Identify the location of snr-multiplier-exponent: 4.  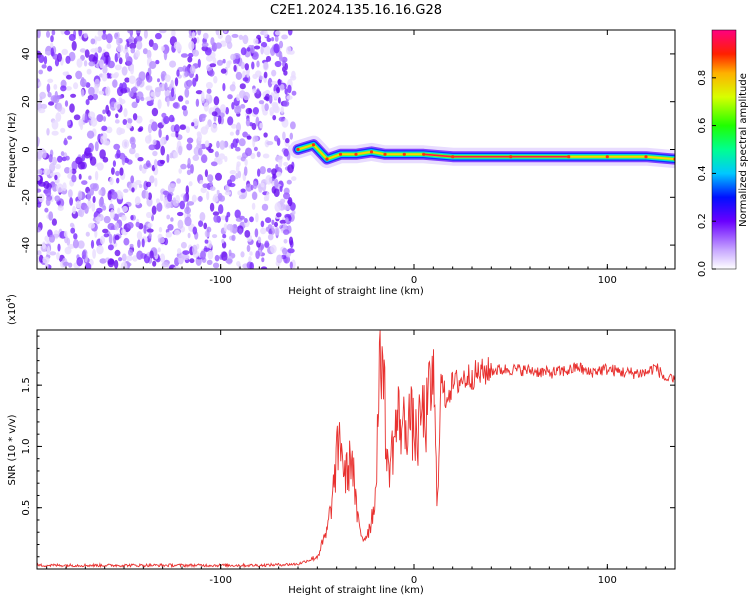
(9, 299).